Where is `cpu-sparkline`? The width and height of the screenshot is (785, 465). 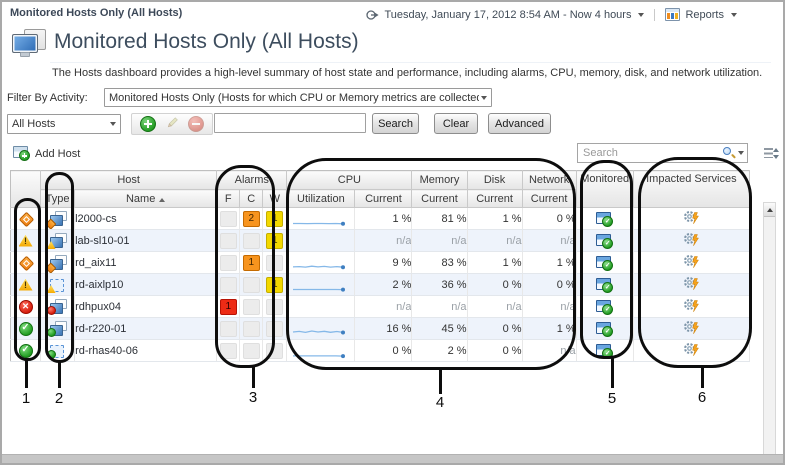
cpu-sparkline is located at coordinates (321, 218).